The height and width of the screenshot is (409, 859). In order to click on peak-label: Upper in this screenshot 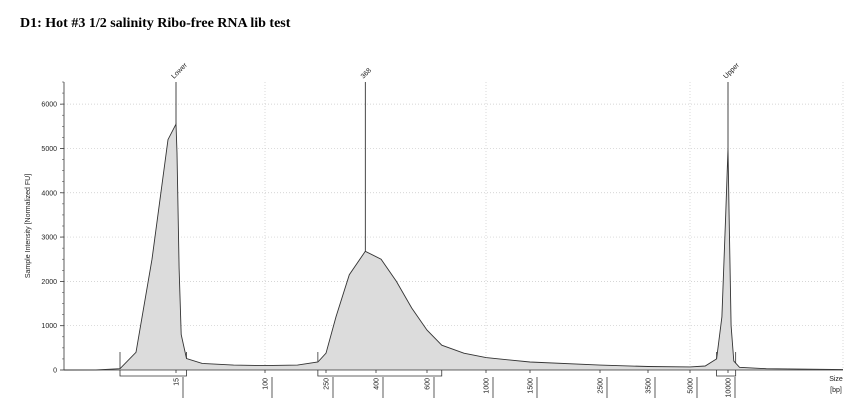, I will do `click(731, 71)`.